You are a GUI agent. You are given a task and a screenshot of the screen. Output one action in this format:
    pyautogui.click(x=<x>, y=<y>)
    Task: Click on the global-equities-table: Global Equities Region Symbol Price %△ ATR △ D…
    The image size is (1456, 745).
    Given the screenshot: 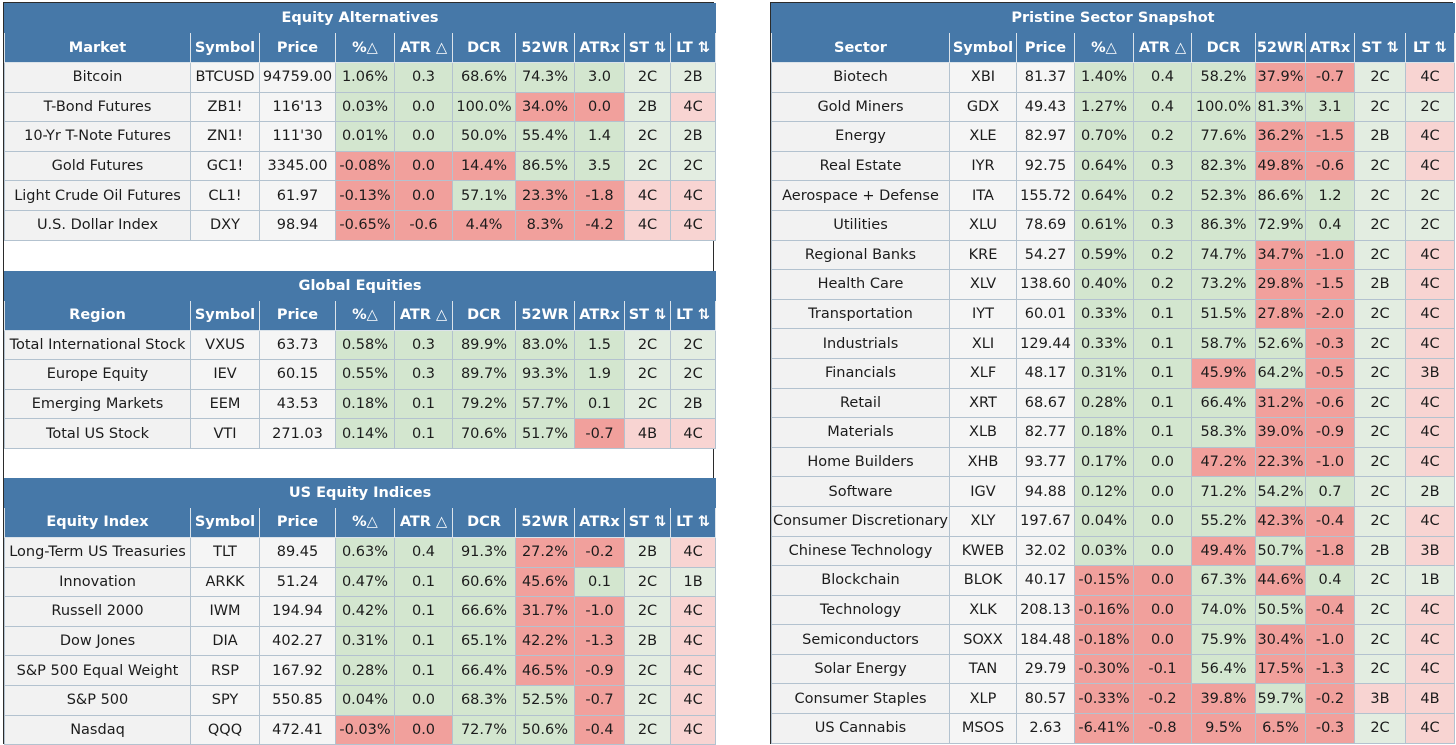 What is the action you would take?
    pyautogui.click(x=360, y=359)
    